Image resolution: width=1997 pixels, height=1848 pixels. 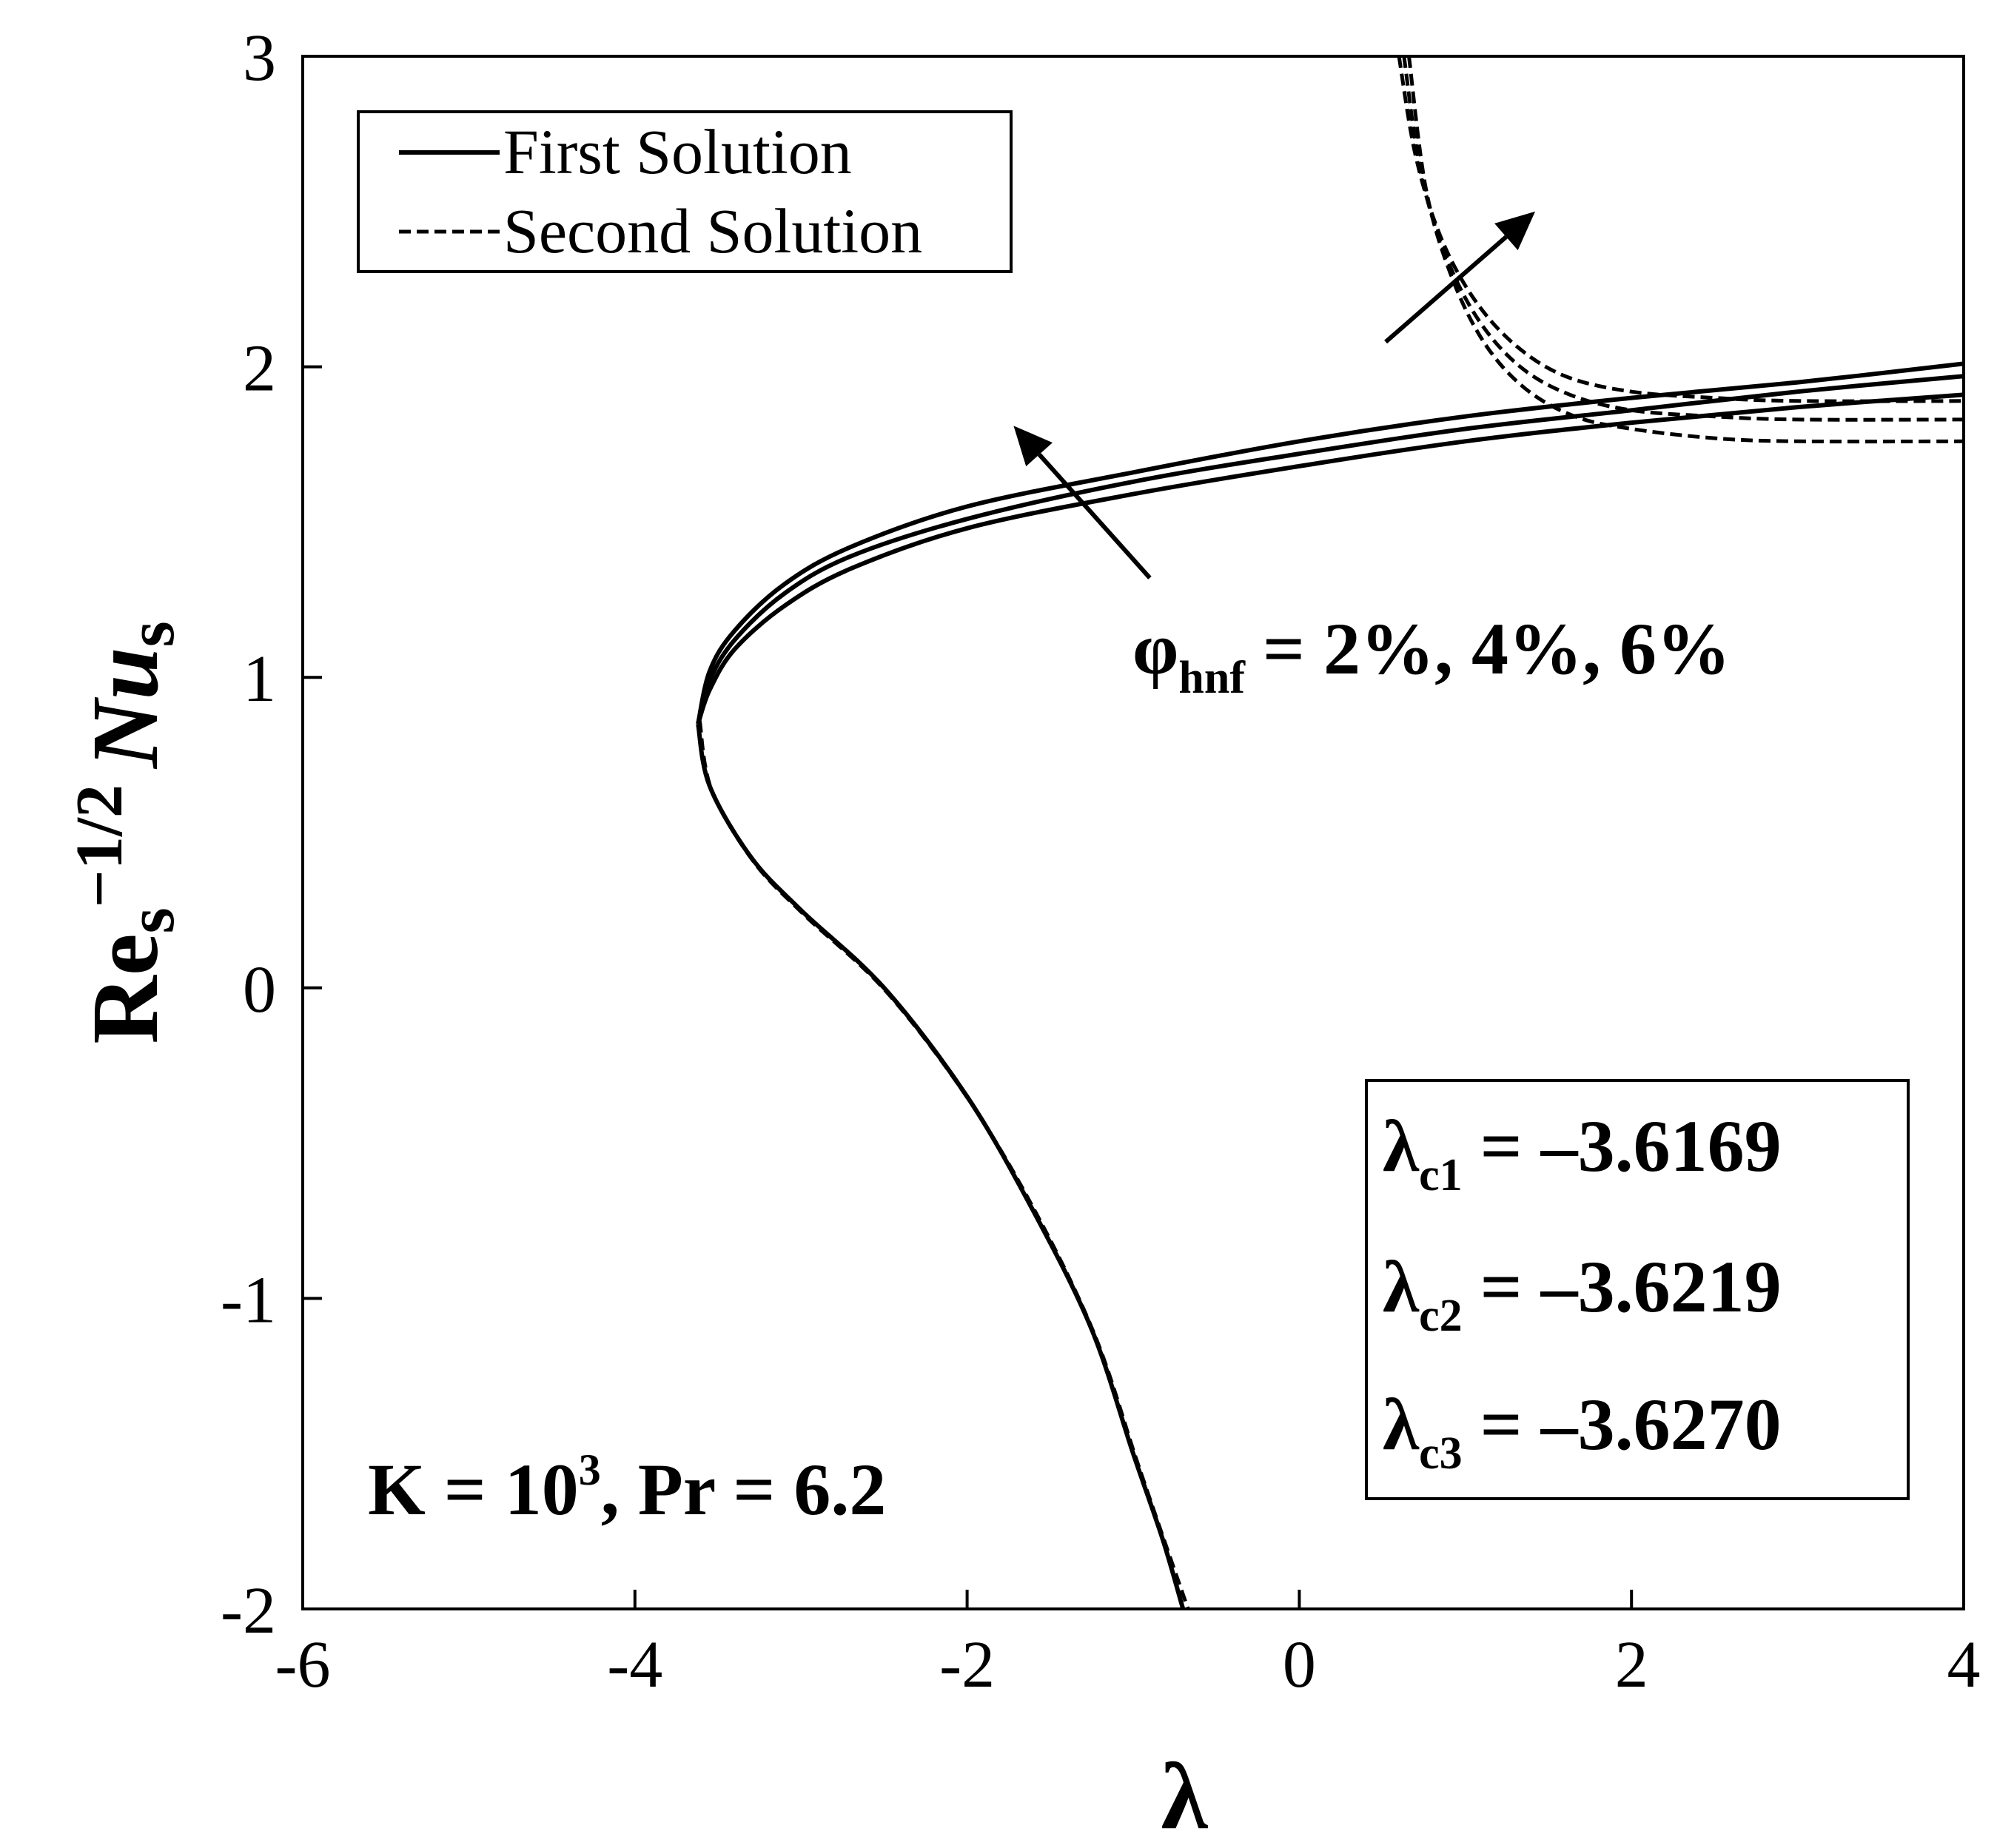 I want to click on x-tick-label: -6, so click(x=303, y=1664).